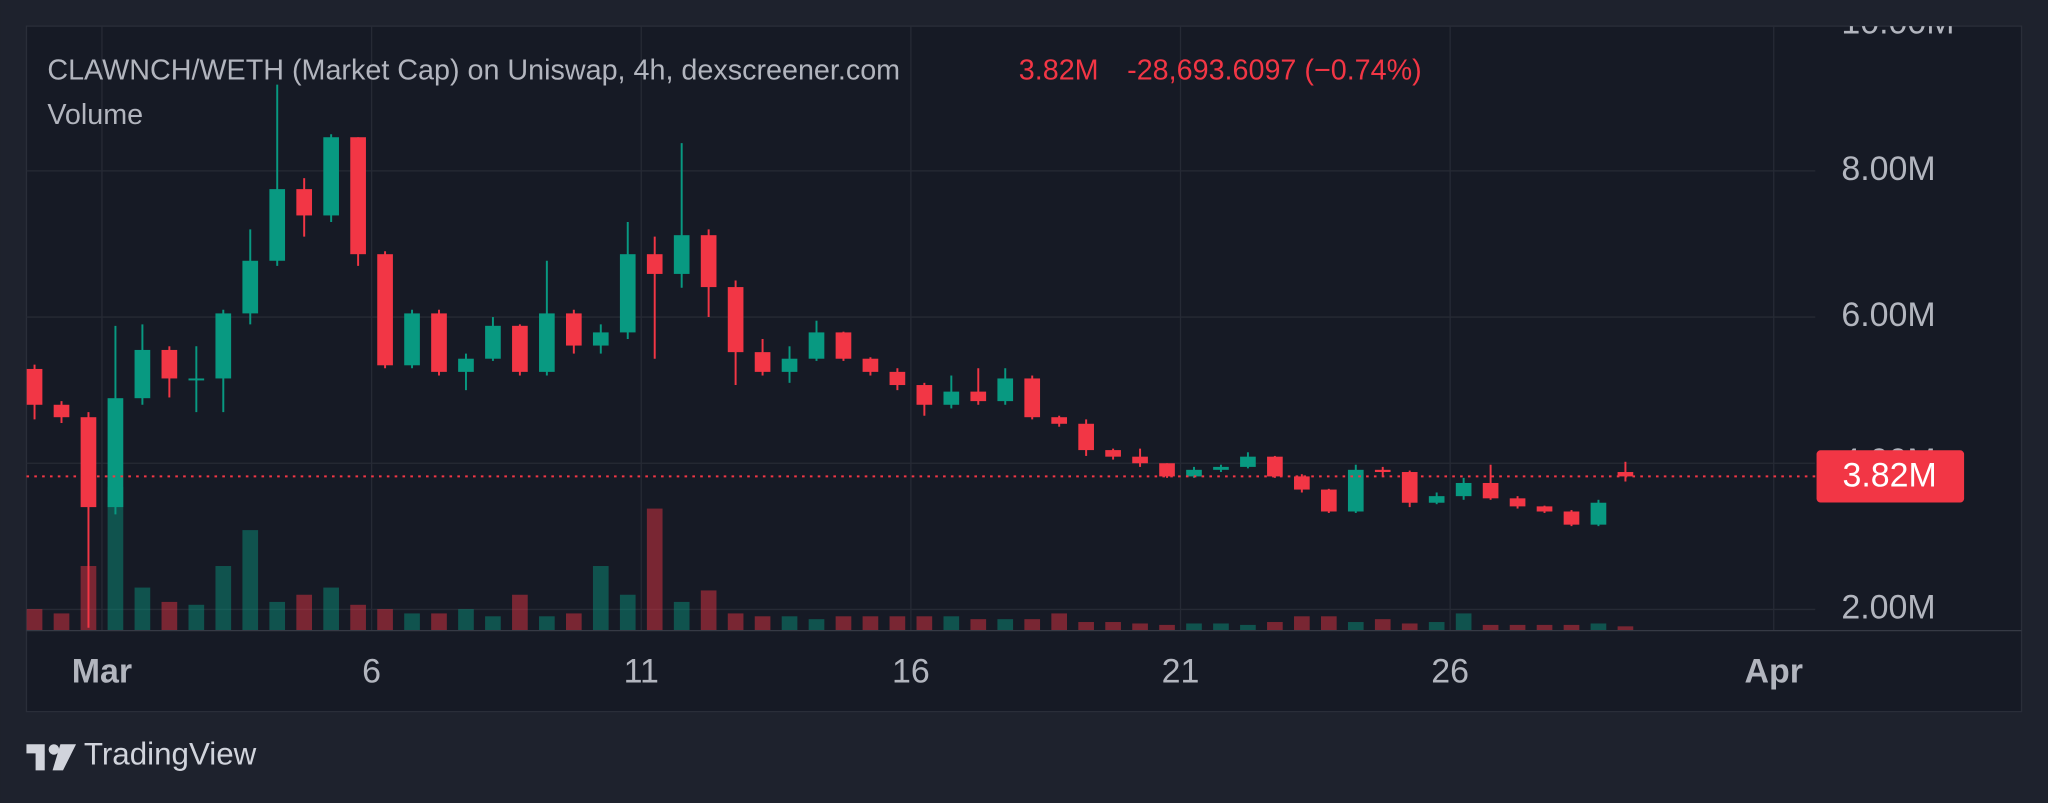  Describe the element at coordinates (51, 757) in the screenshot. I see `brand-logo` at that location.